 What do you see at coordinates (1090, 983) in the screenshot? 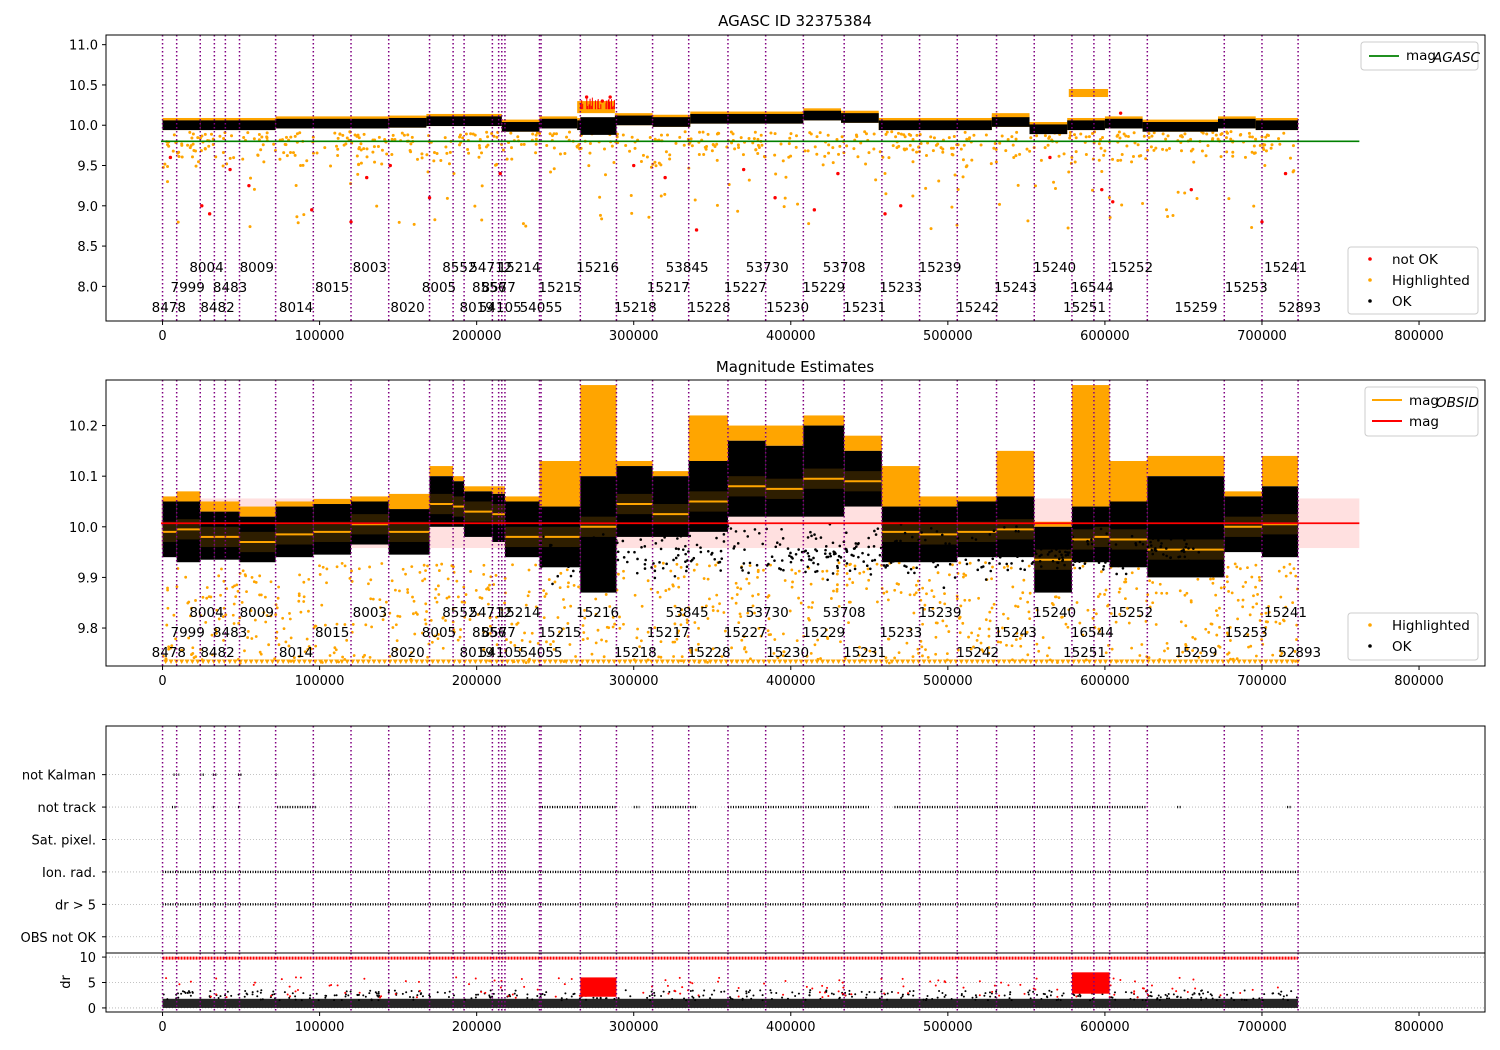
I see `p4-not-ok-block` at bounding box center [1090, 983].